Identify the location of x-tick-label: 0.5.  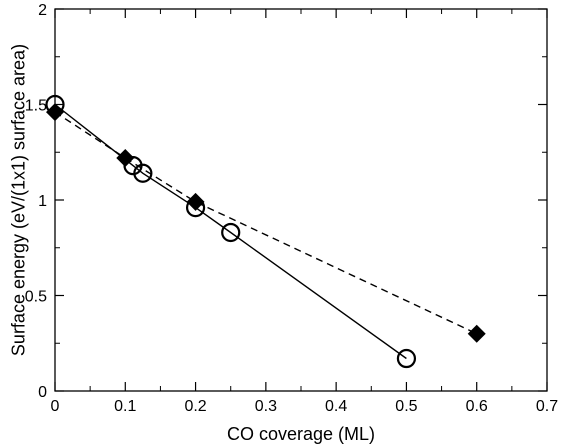
(406, 406).